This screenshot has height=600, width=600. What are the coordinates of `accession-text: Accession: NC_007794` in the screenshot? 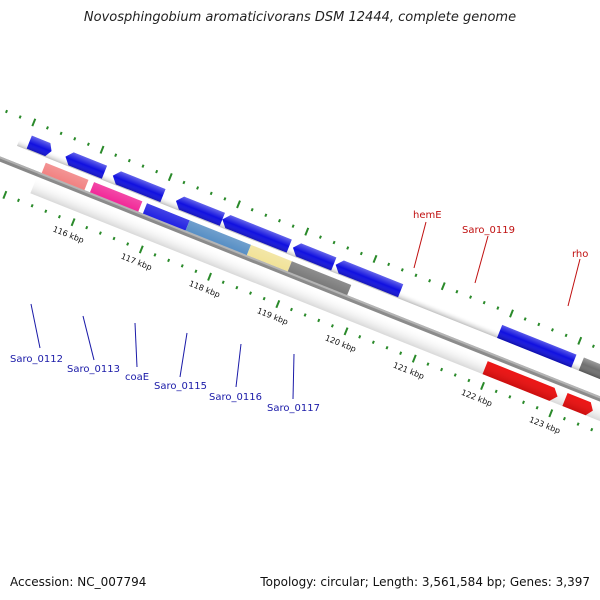 It's located at (78, 582).